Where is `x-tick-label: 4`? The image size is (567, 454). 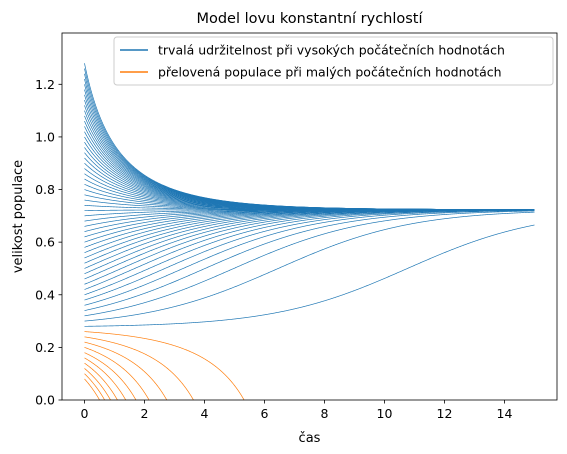
x-tick-label: 4 is located at coordinates (205, 413).